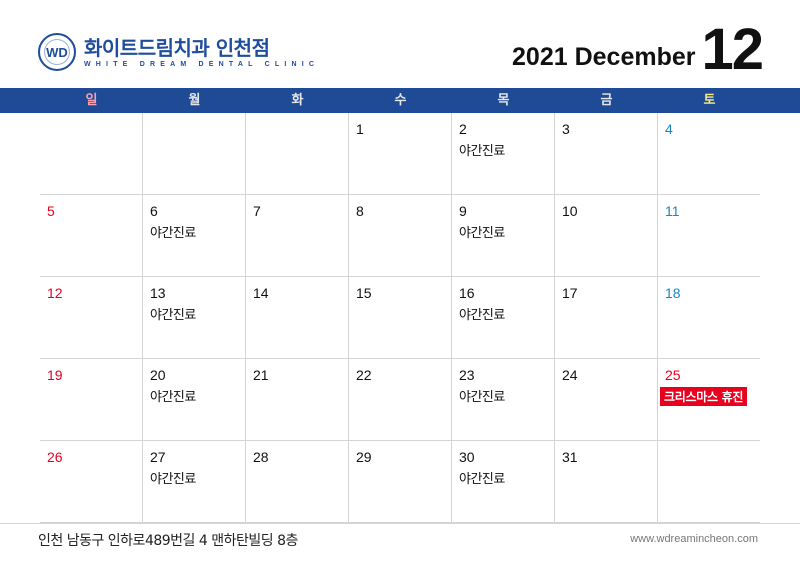 Image resolution: width=800 pixels, height=579 pixels. I want to click on year-month: 2021 December, so click(604, 57).